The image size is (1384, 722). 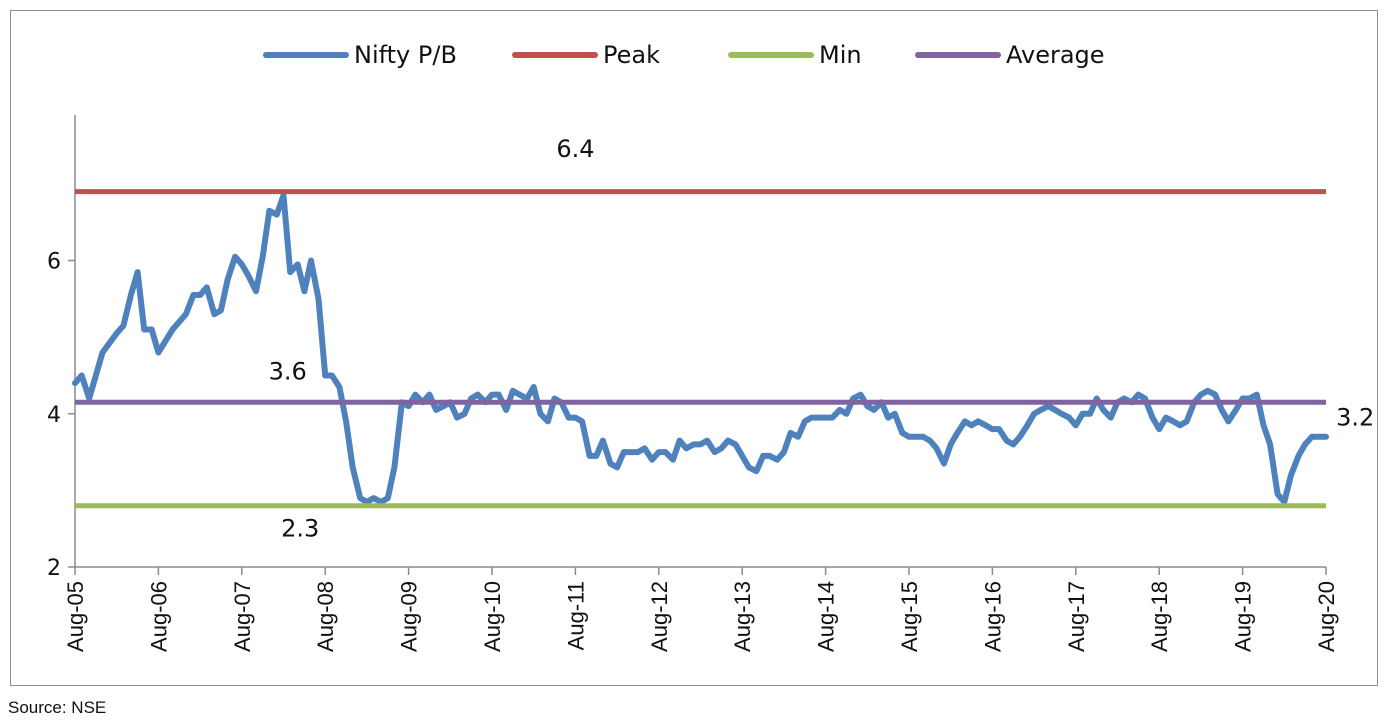 I want to click on x-tick-label: Aug-08, so click(x=325, y=616).